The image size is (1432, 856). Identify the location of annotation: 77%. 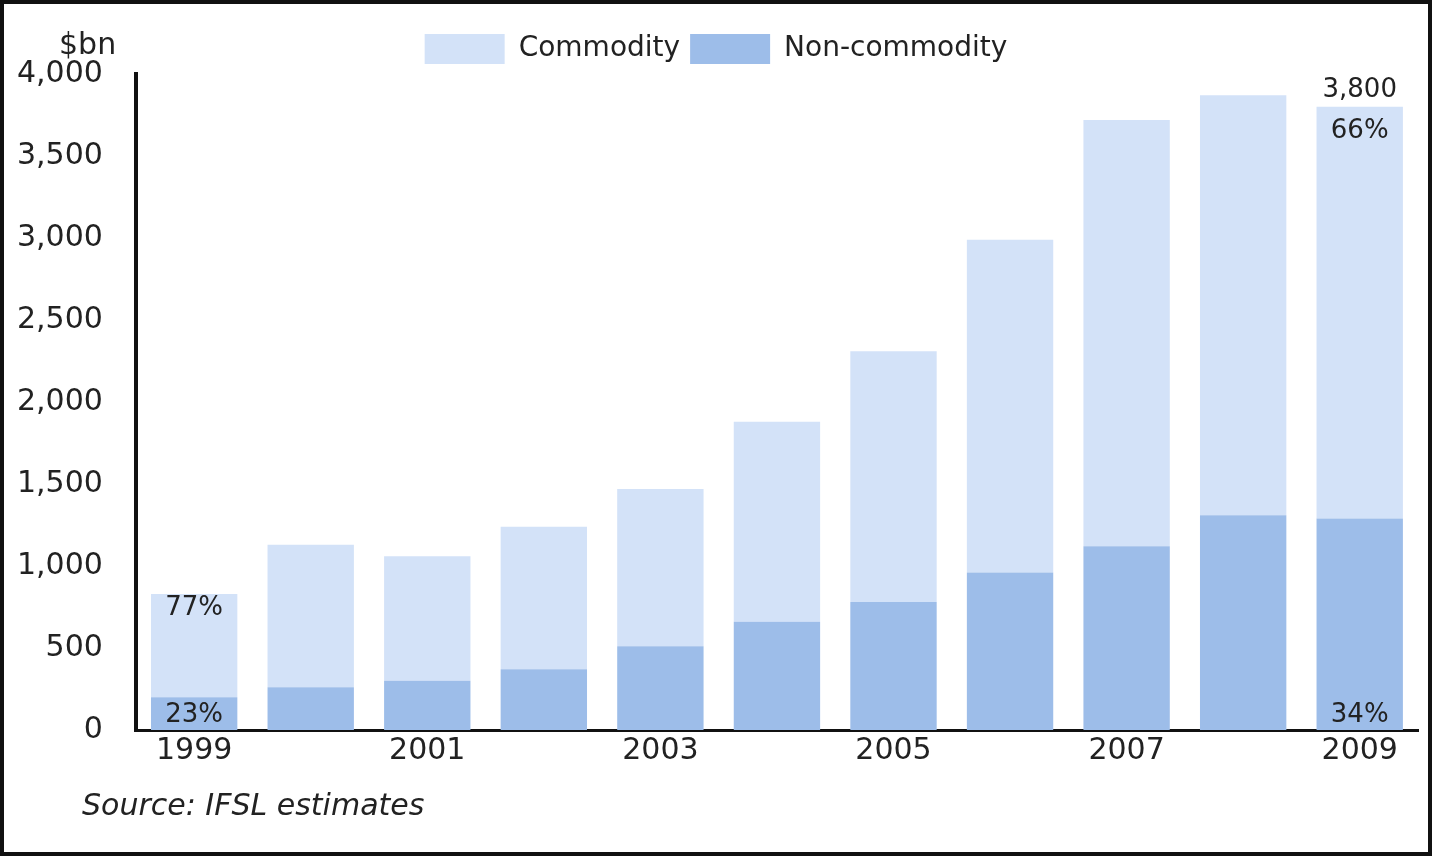
(194, 606).